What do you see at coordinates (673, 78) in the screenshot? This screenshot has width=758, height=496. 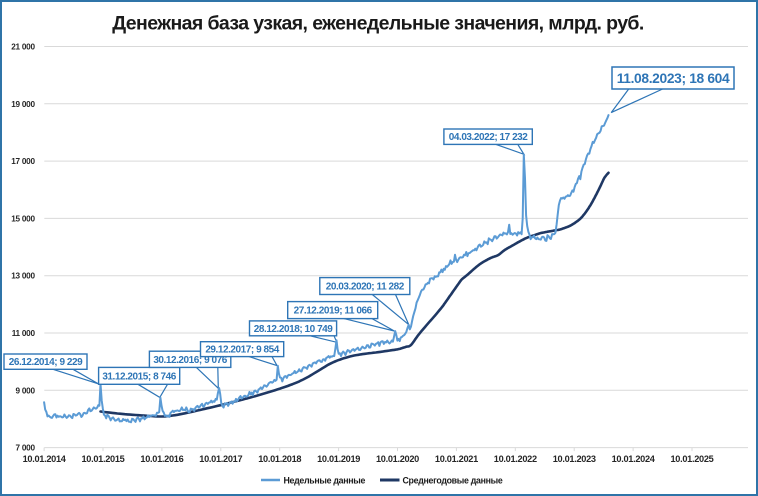 I see `svg-text: 11.08.2023; 18 604` at bounding box center [673, 78].